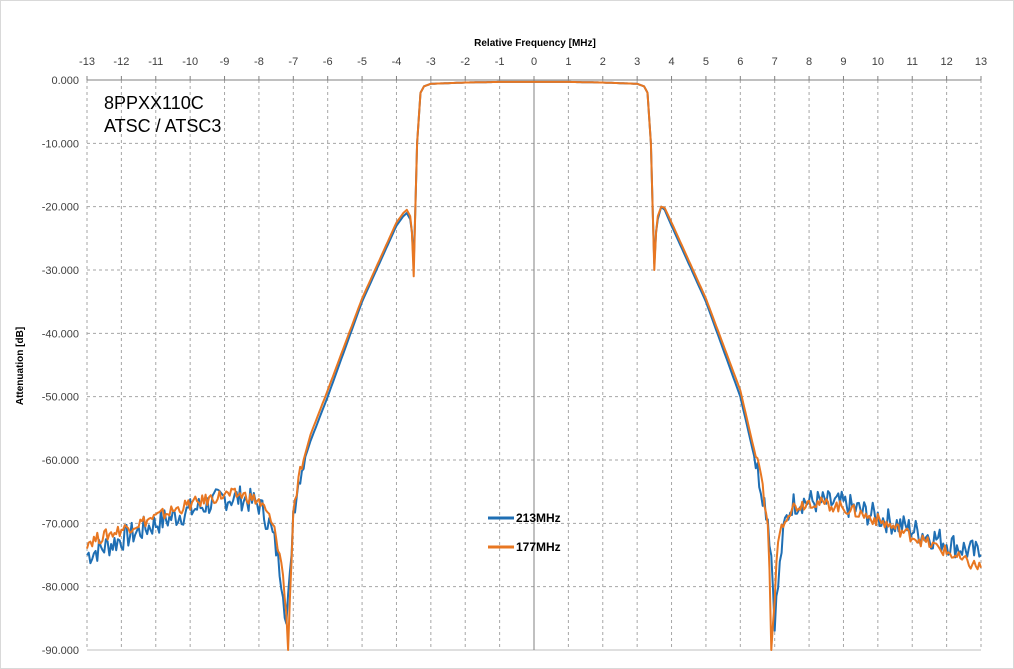  I want to click on x-tick-label: -7, so click(293, 62).